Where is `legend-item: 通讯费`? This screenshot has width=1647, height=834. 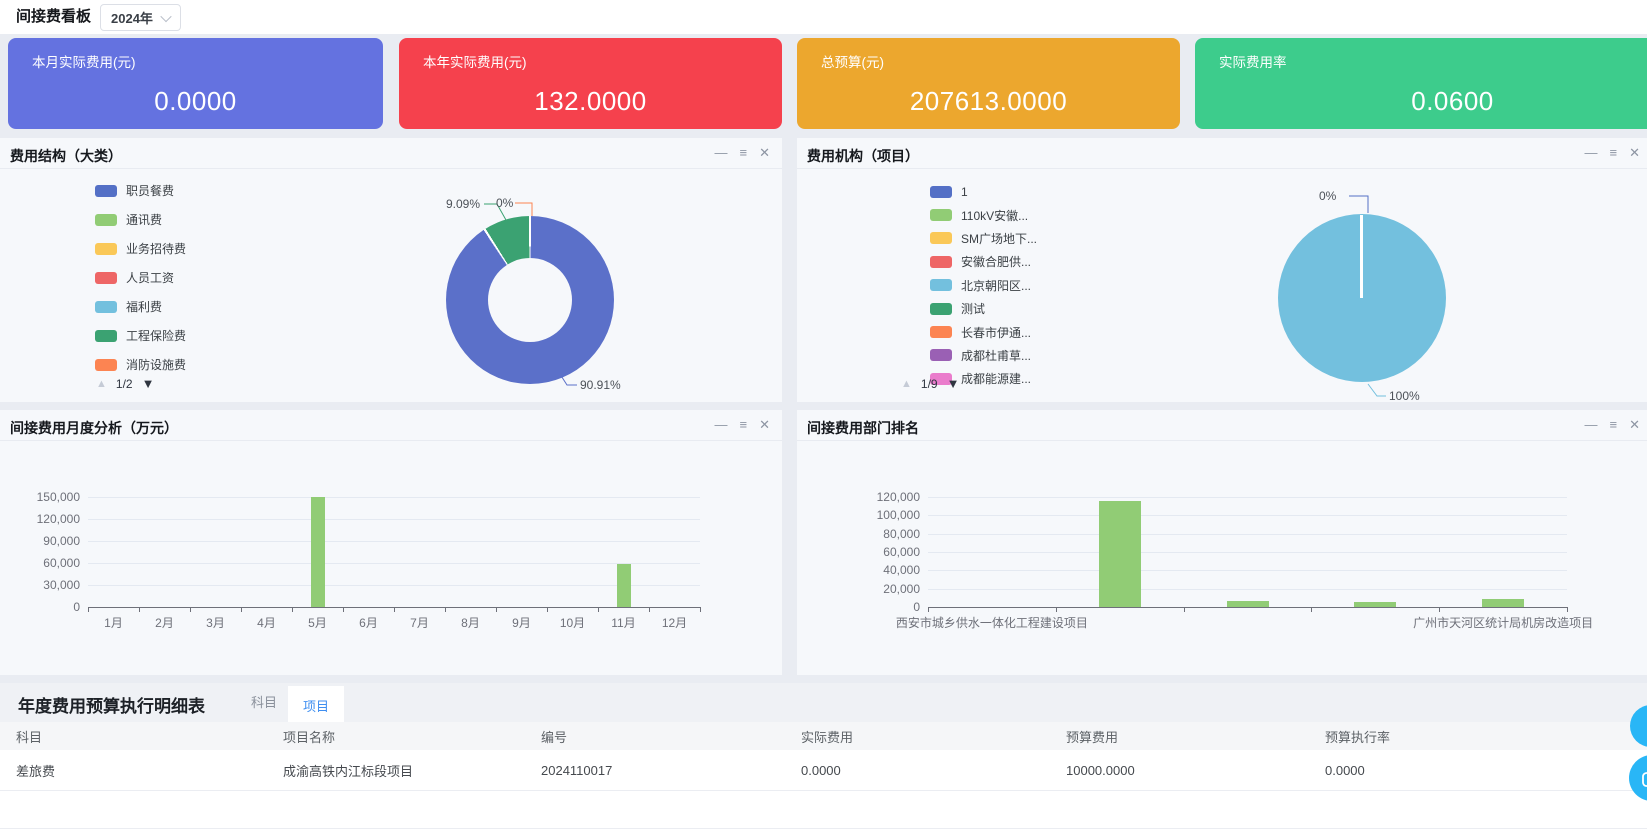 legend-item: 通讯费 is located at coordinates (140, 219).